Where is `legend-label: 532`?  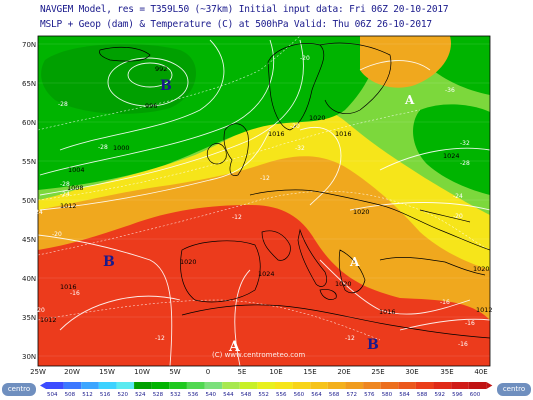
legend-label: 532 is located at coordinates (175, 395).